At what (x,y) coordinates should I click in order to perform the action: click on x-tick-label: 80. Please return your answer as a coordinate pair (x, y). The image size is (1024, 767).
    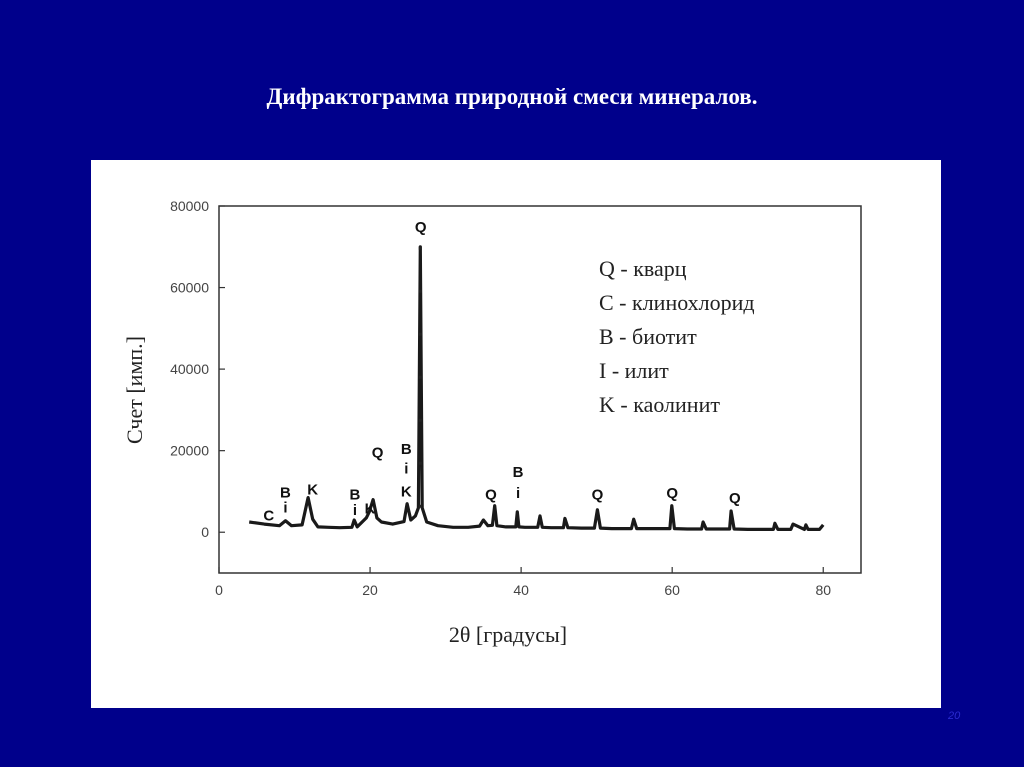
    Looking at the image, I should click on (823, 590).